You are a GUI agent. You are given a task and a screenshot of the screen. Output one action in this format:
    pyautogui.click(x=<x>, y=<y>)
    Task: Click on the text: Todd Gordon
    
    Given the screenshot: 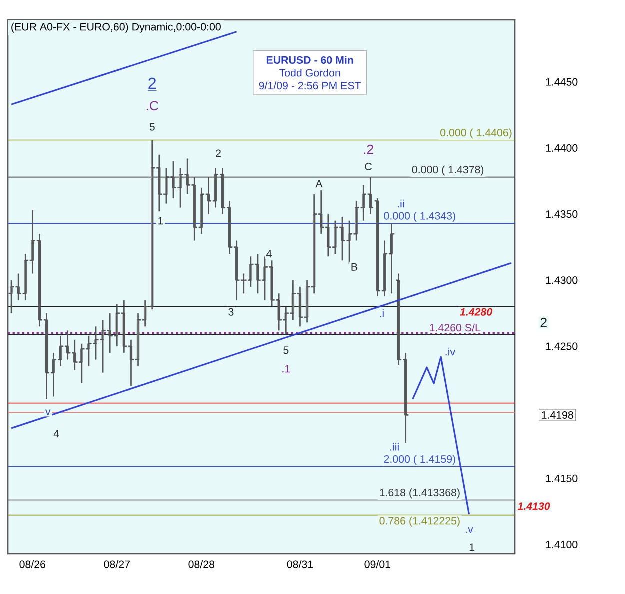 What is the action you would take?
    pyautogui.click(x=309, y=72)
    